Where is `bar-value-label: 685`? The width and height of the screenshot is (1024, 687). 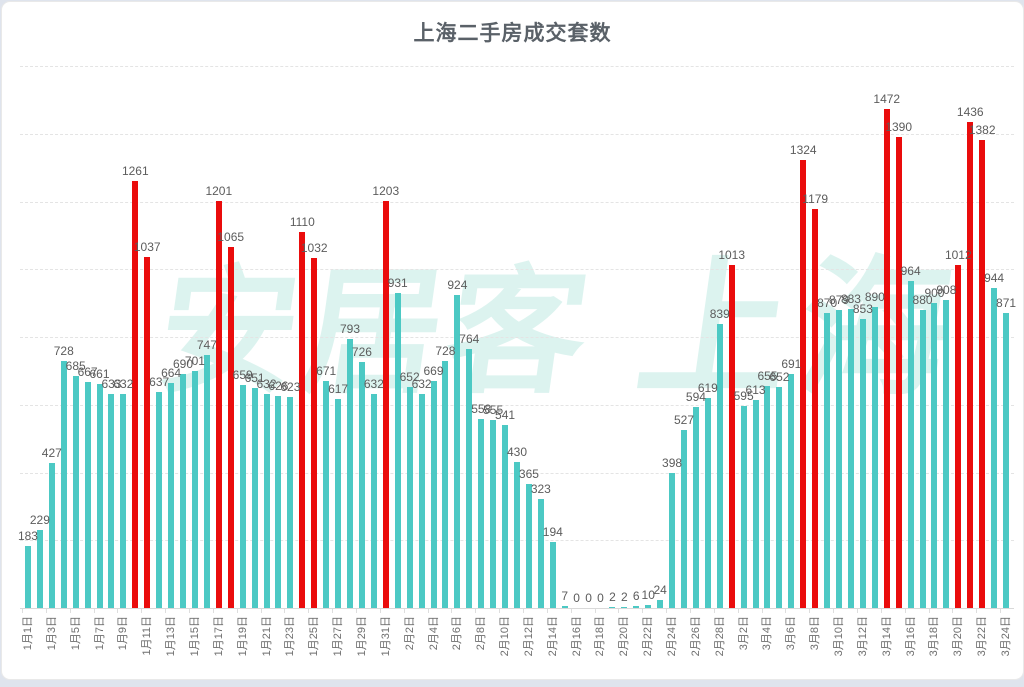
bar-value-label: 685 is located at coordinates (75, 366).